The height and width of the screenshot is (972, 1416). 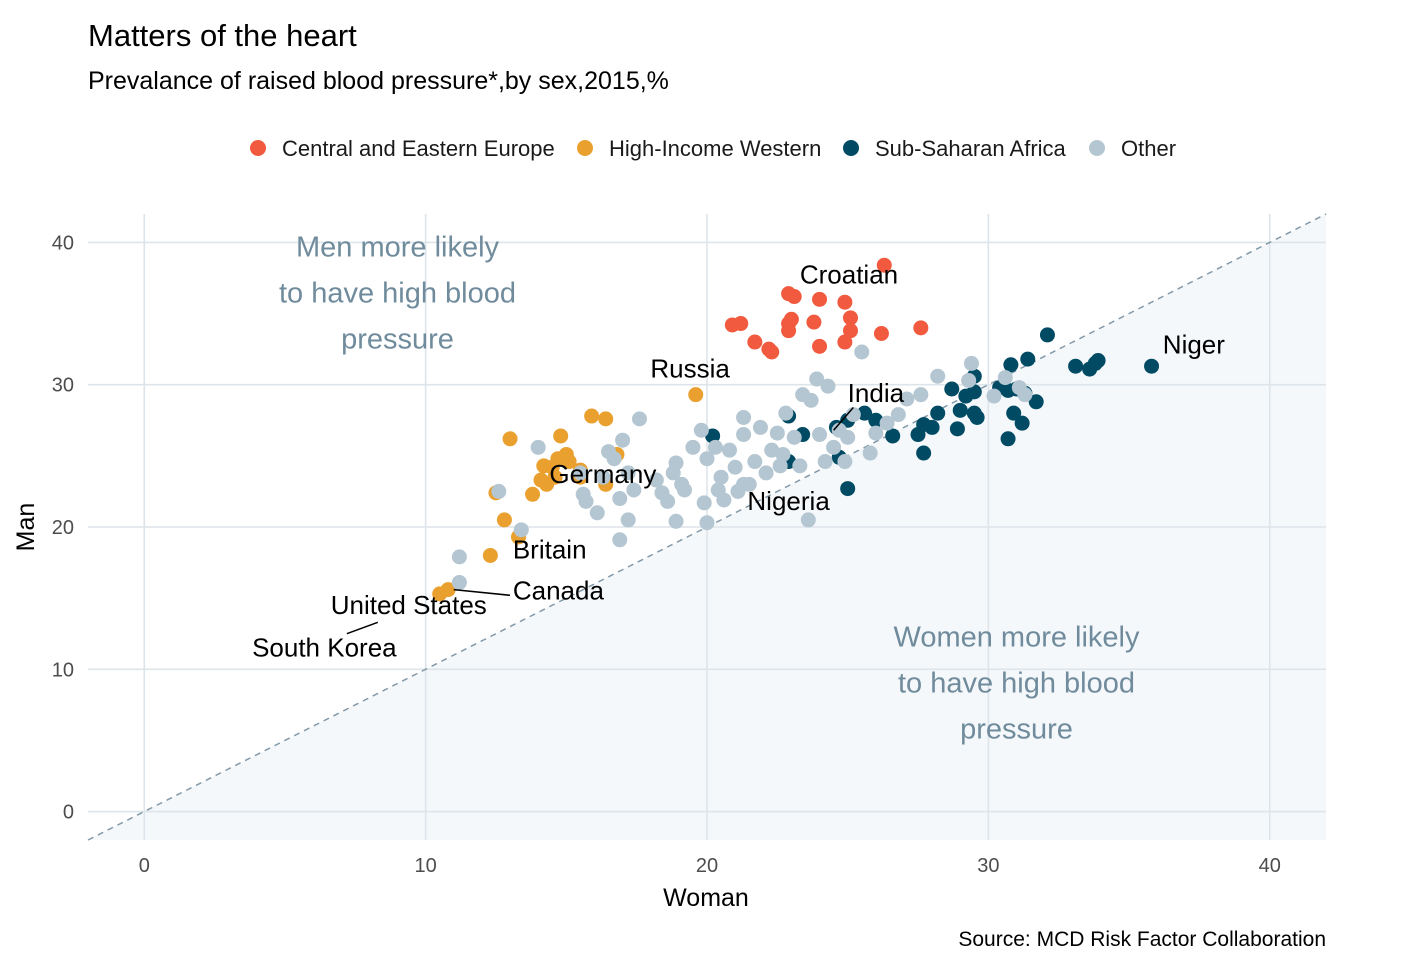 What do you see at coordinates (482, 592) in the screenshot?
I see `label-leader-line` at bounding box center [482, 592].